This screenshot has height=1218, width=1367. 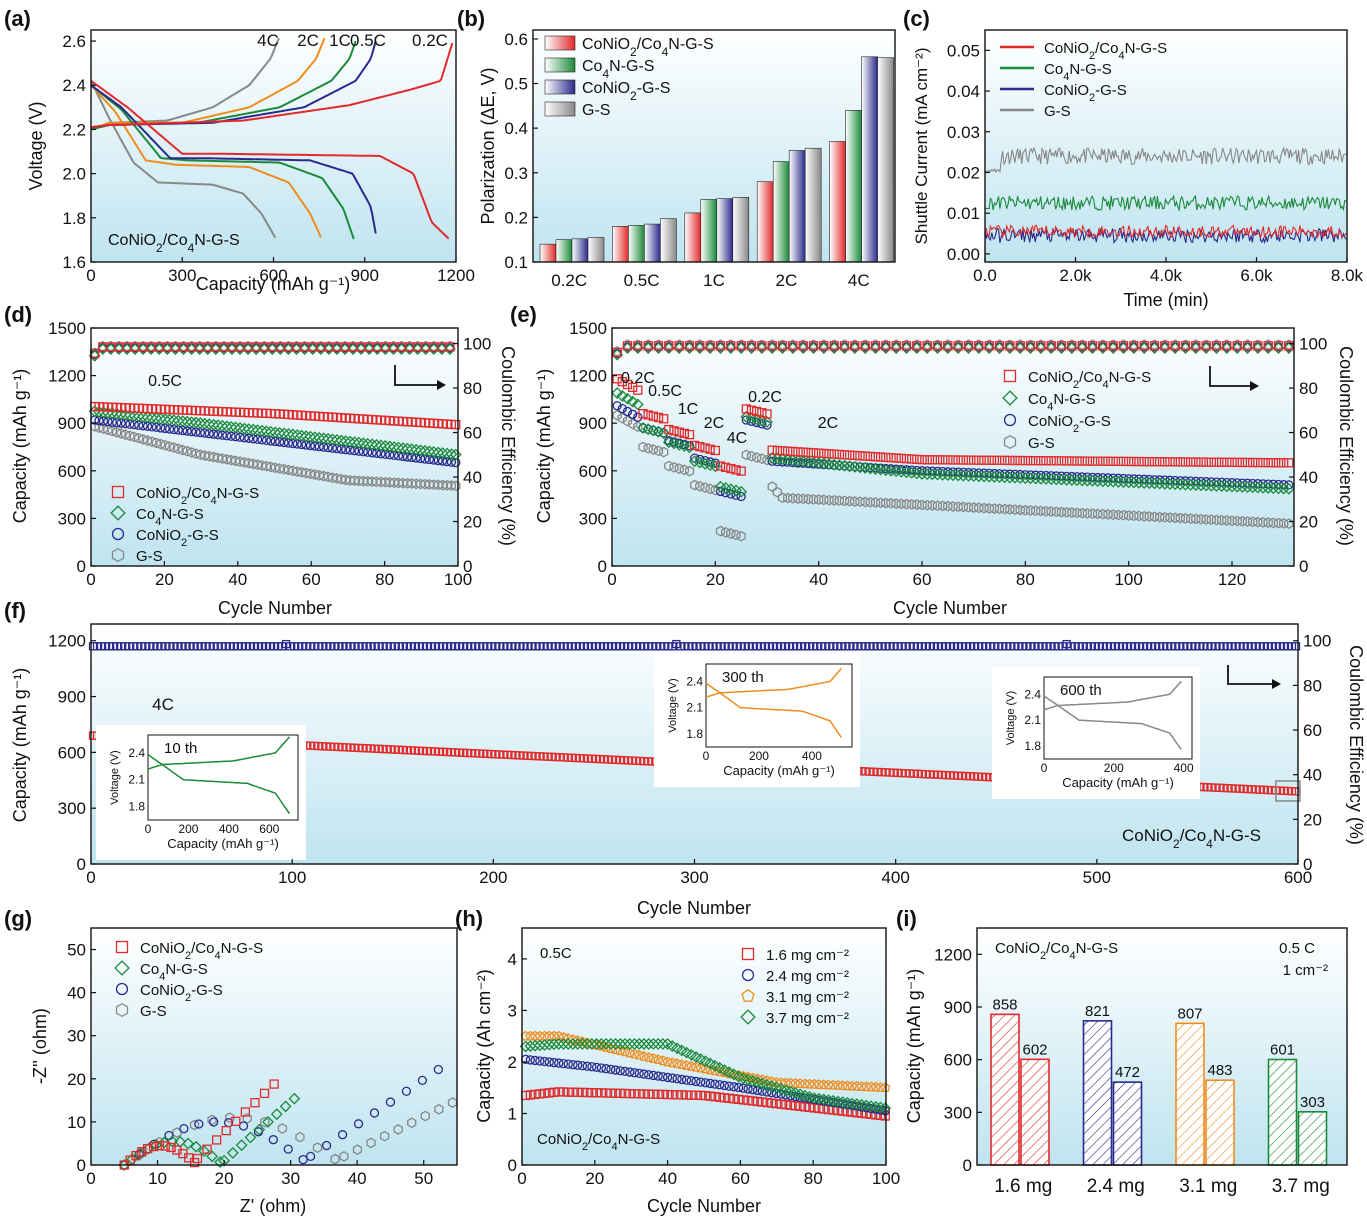 I want to click on sample-annotation: CoNiO2/Co4N-G-S, so click(x=174, y=243).